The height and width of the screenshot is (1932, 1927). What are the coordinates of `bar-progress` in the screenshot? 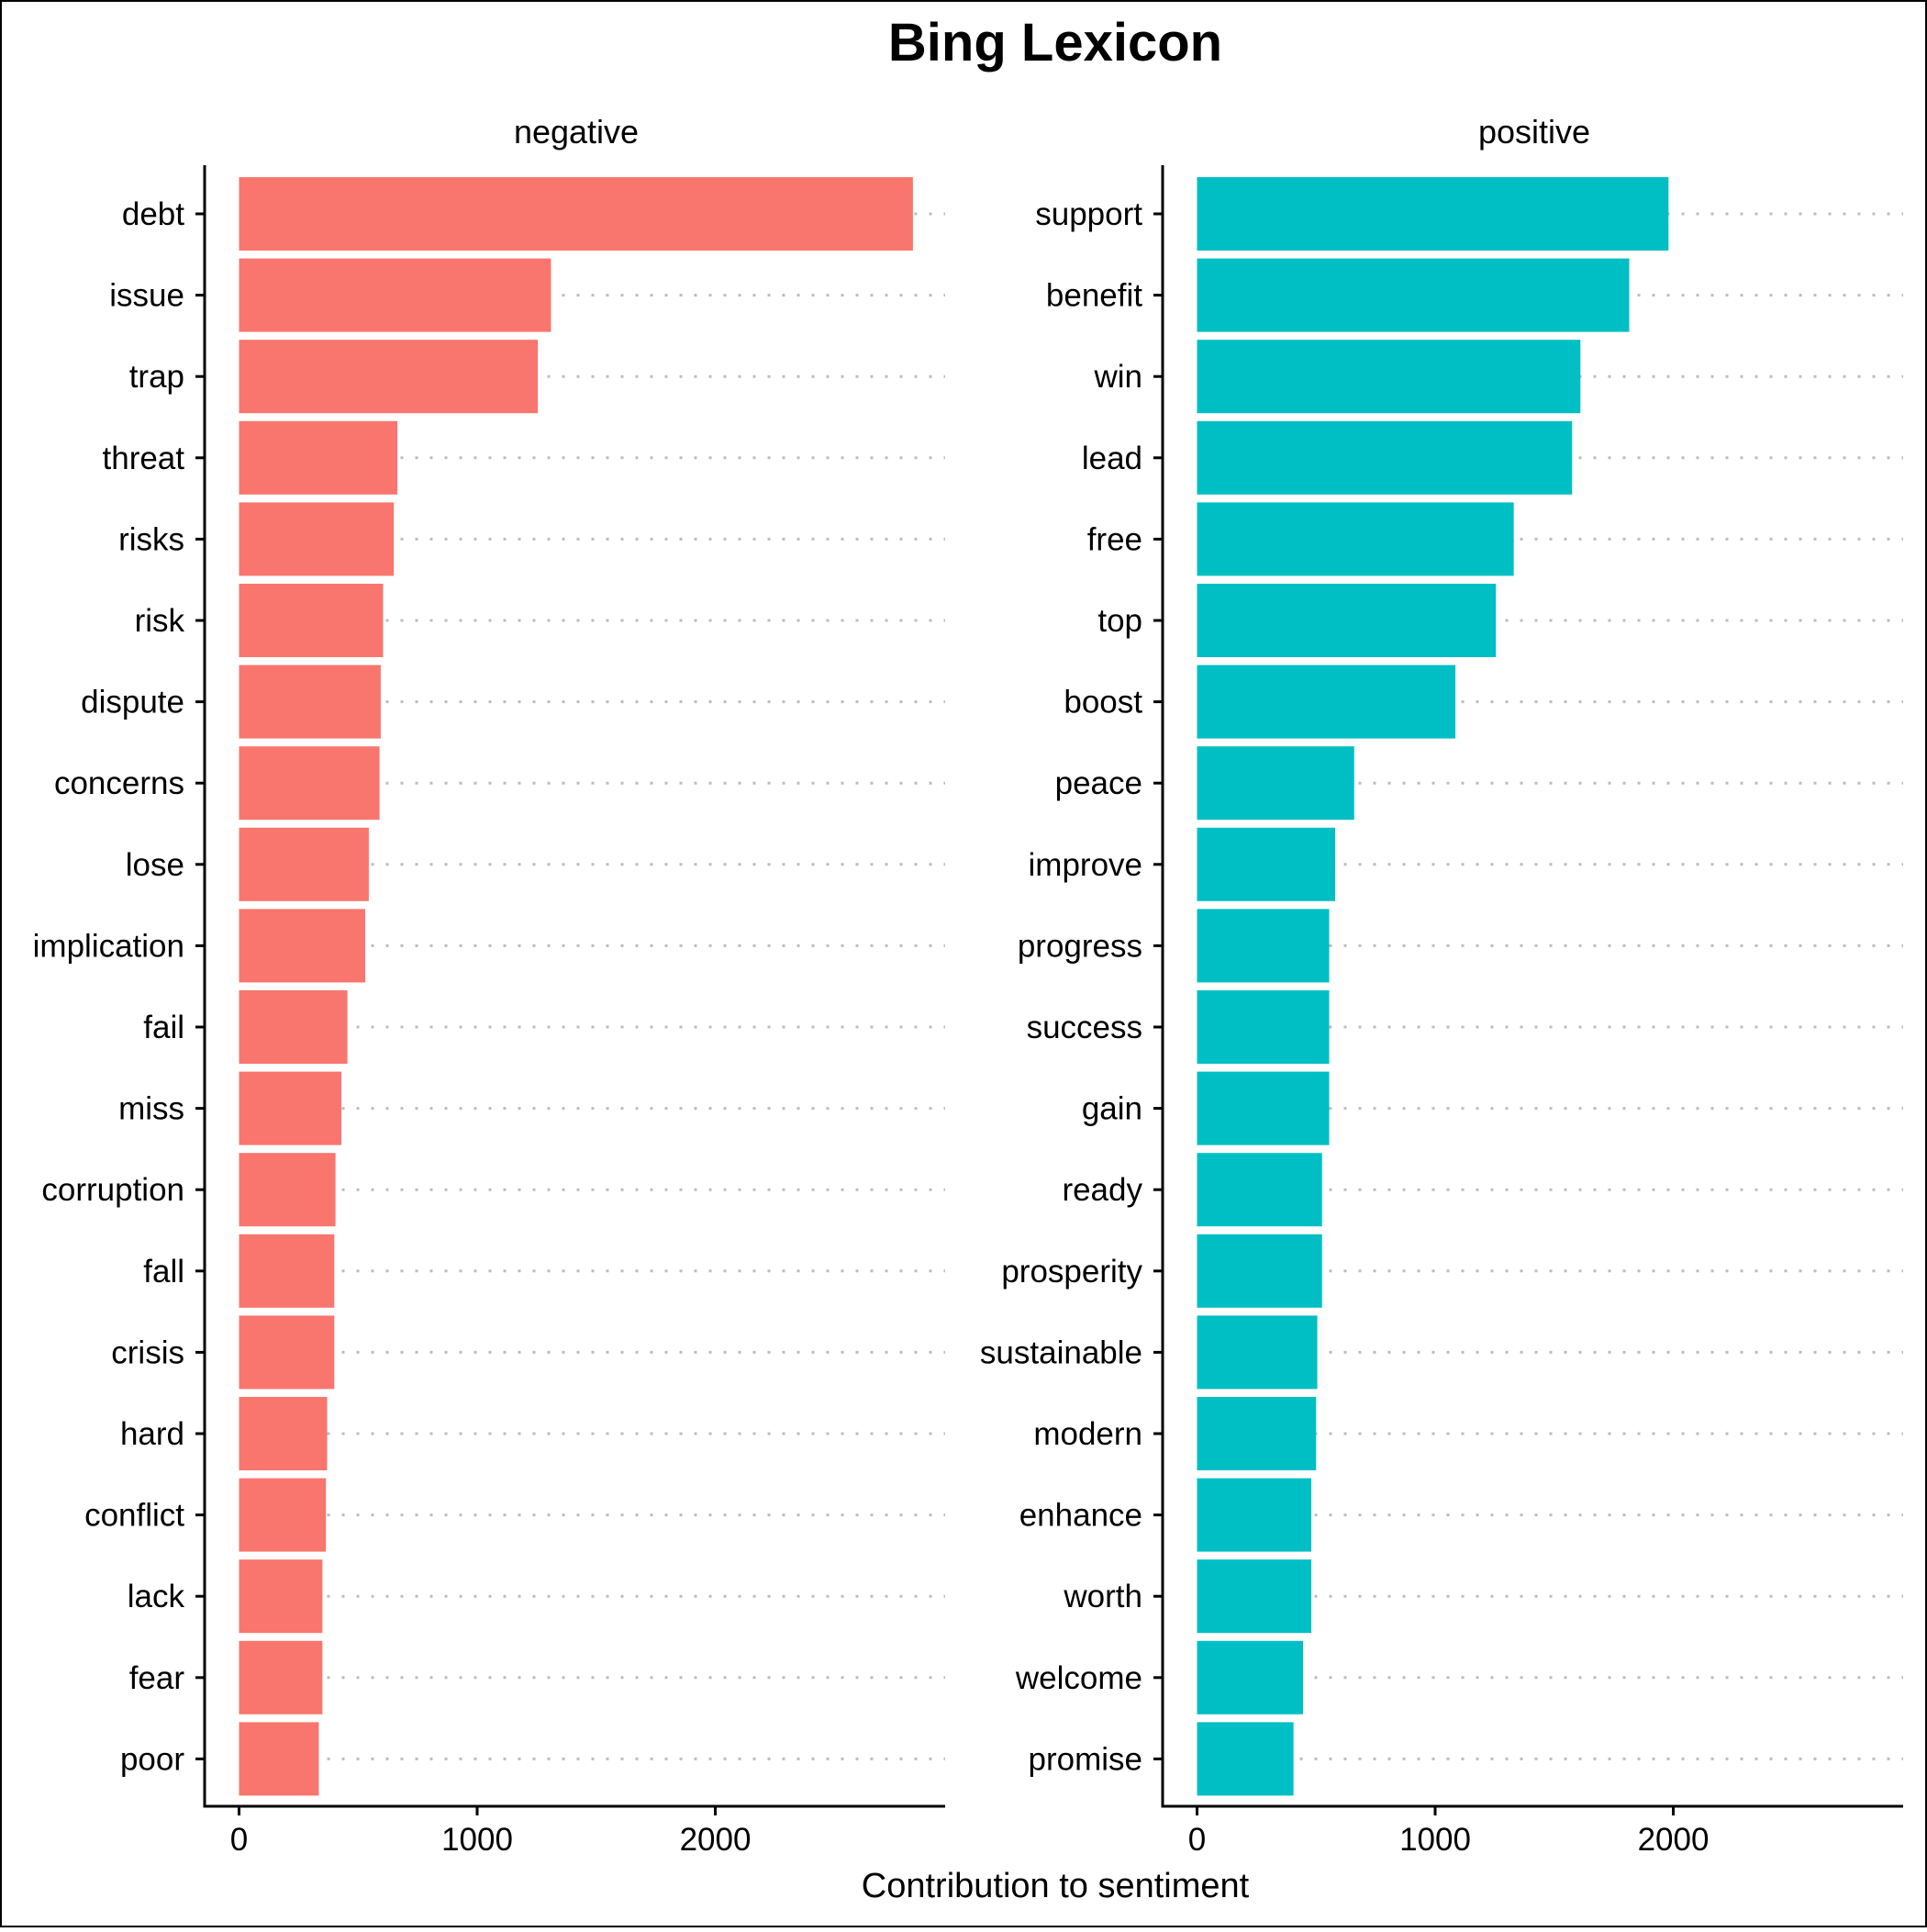 It's located at (1263, 946).